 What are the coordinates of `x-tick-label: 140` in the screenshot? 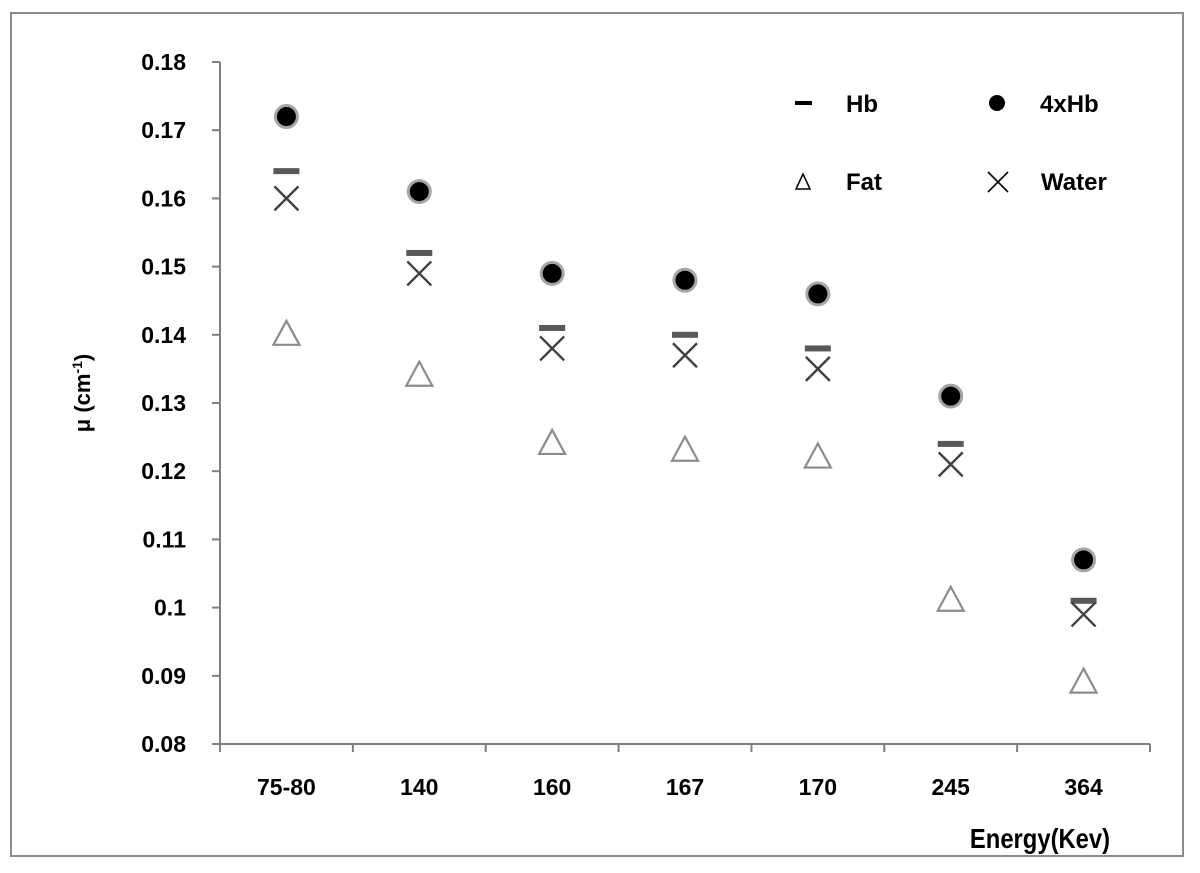 It's located at (419, 787).